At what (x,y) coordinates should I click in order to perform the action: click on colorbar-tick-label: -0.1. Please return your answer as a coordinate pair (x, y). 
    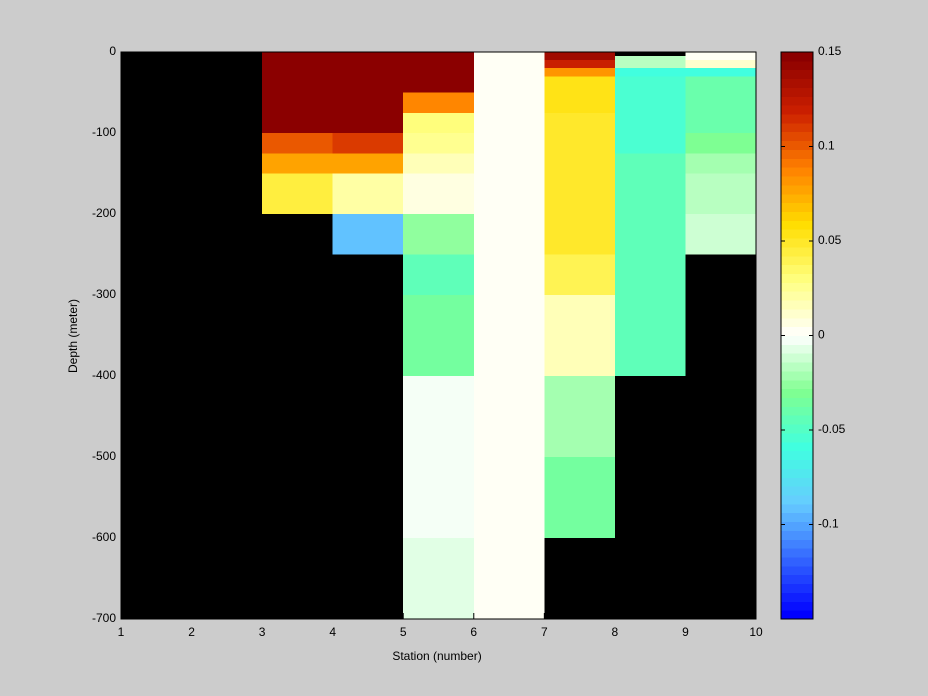
    Looking at the image, I should click on (828, 524).